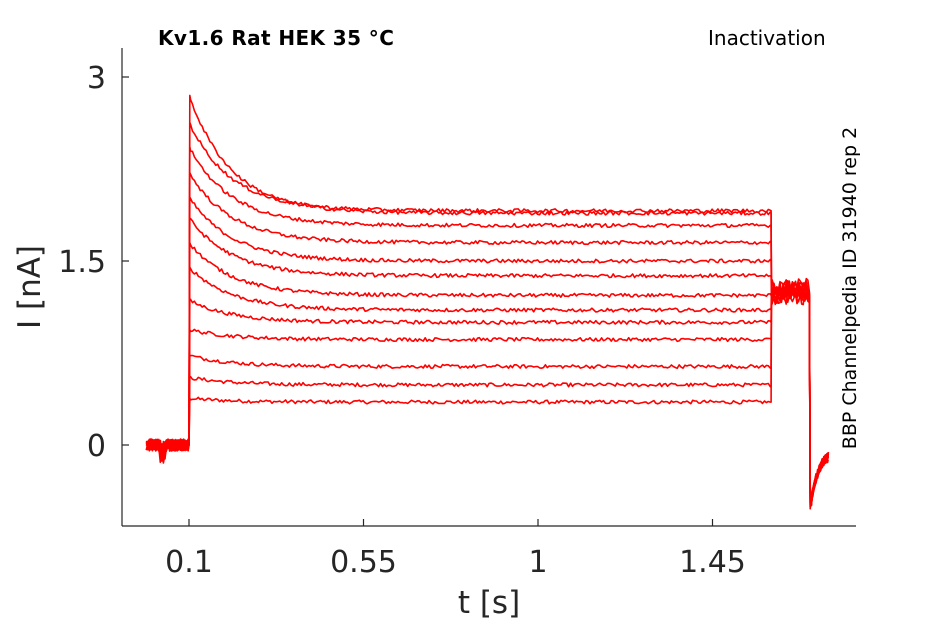 This screenshot has width=945, height=624. What do you see at coordinates (189, 562) in the screenshot?
I see `x-tick-label: 0.1` at bounding box center [189, 562].